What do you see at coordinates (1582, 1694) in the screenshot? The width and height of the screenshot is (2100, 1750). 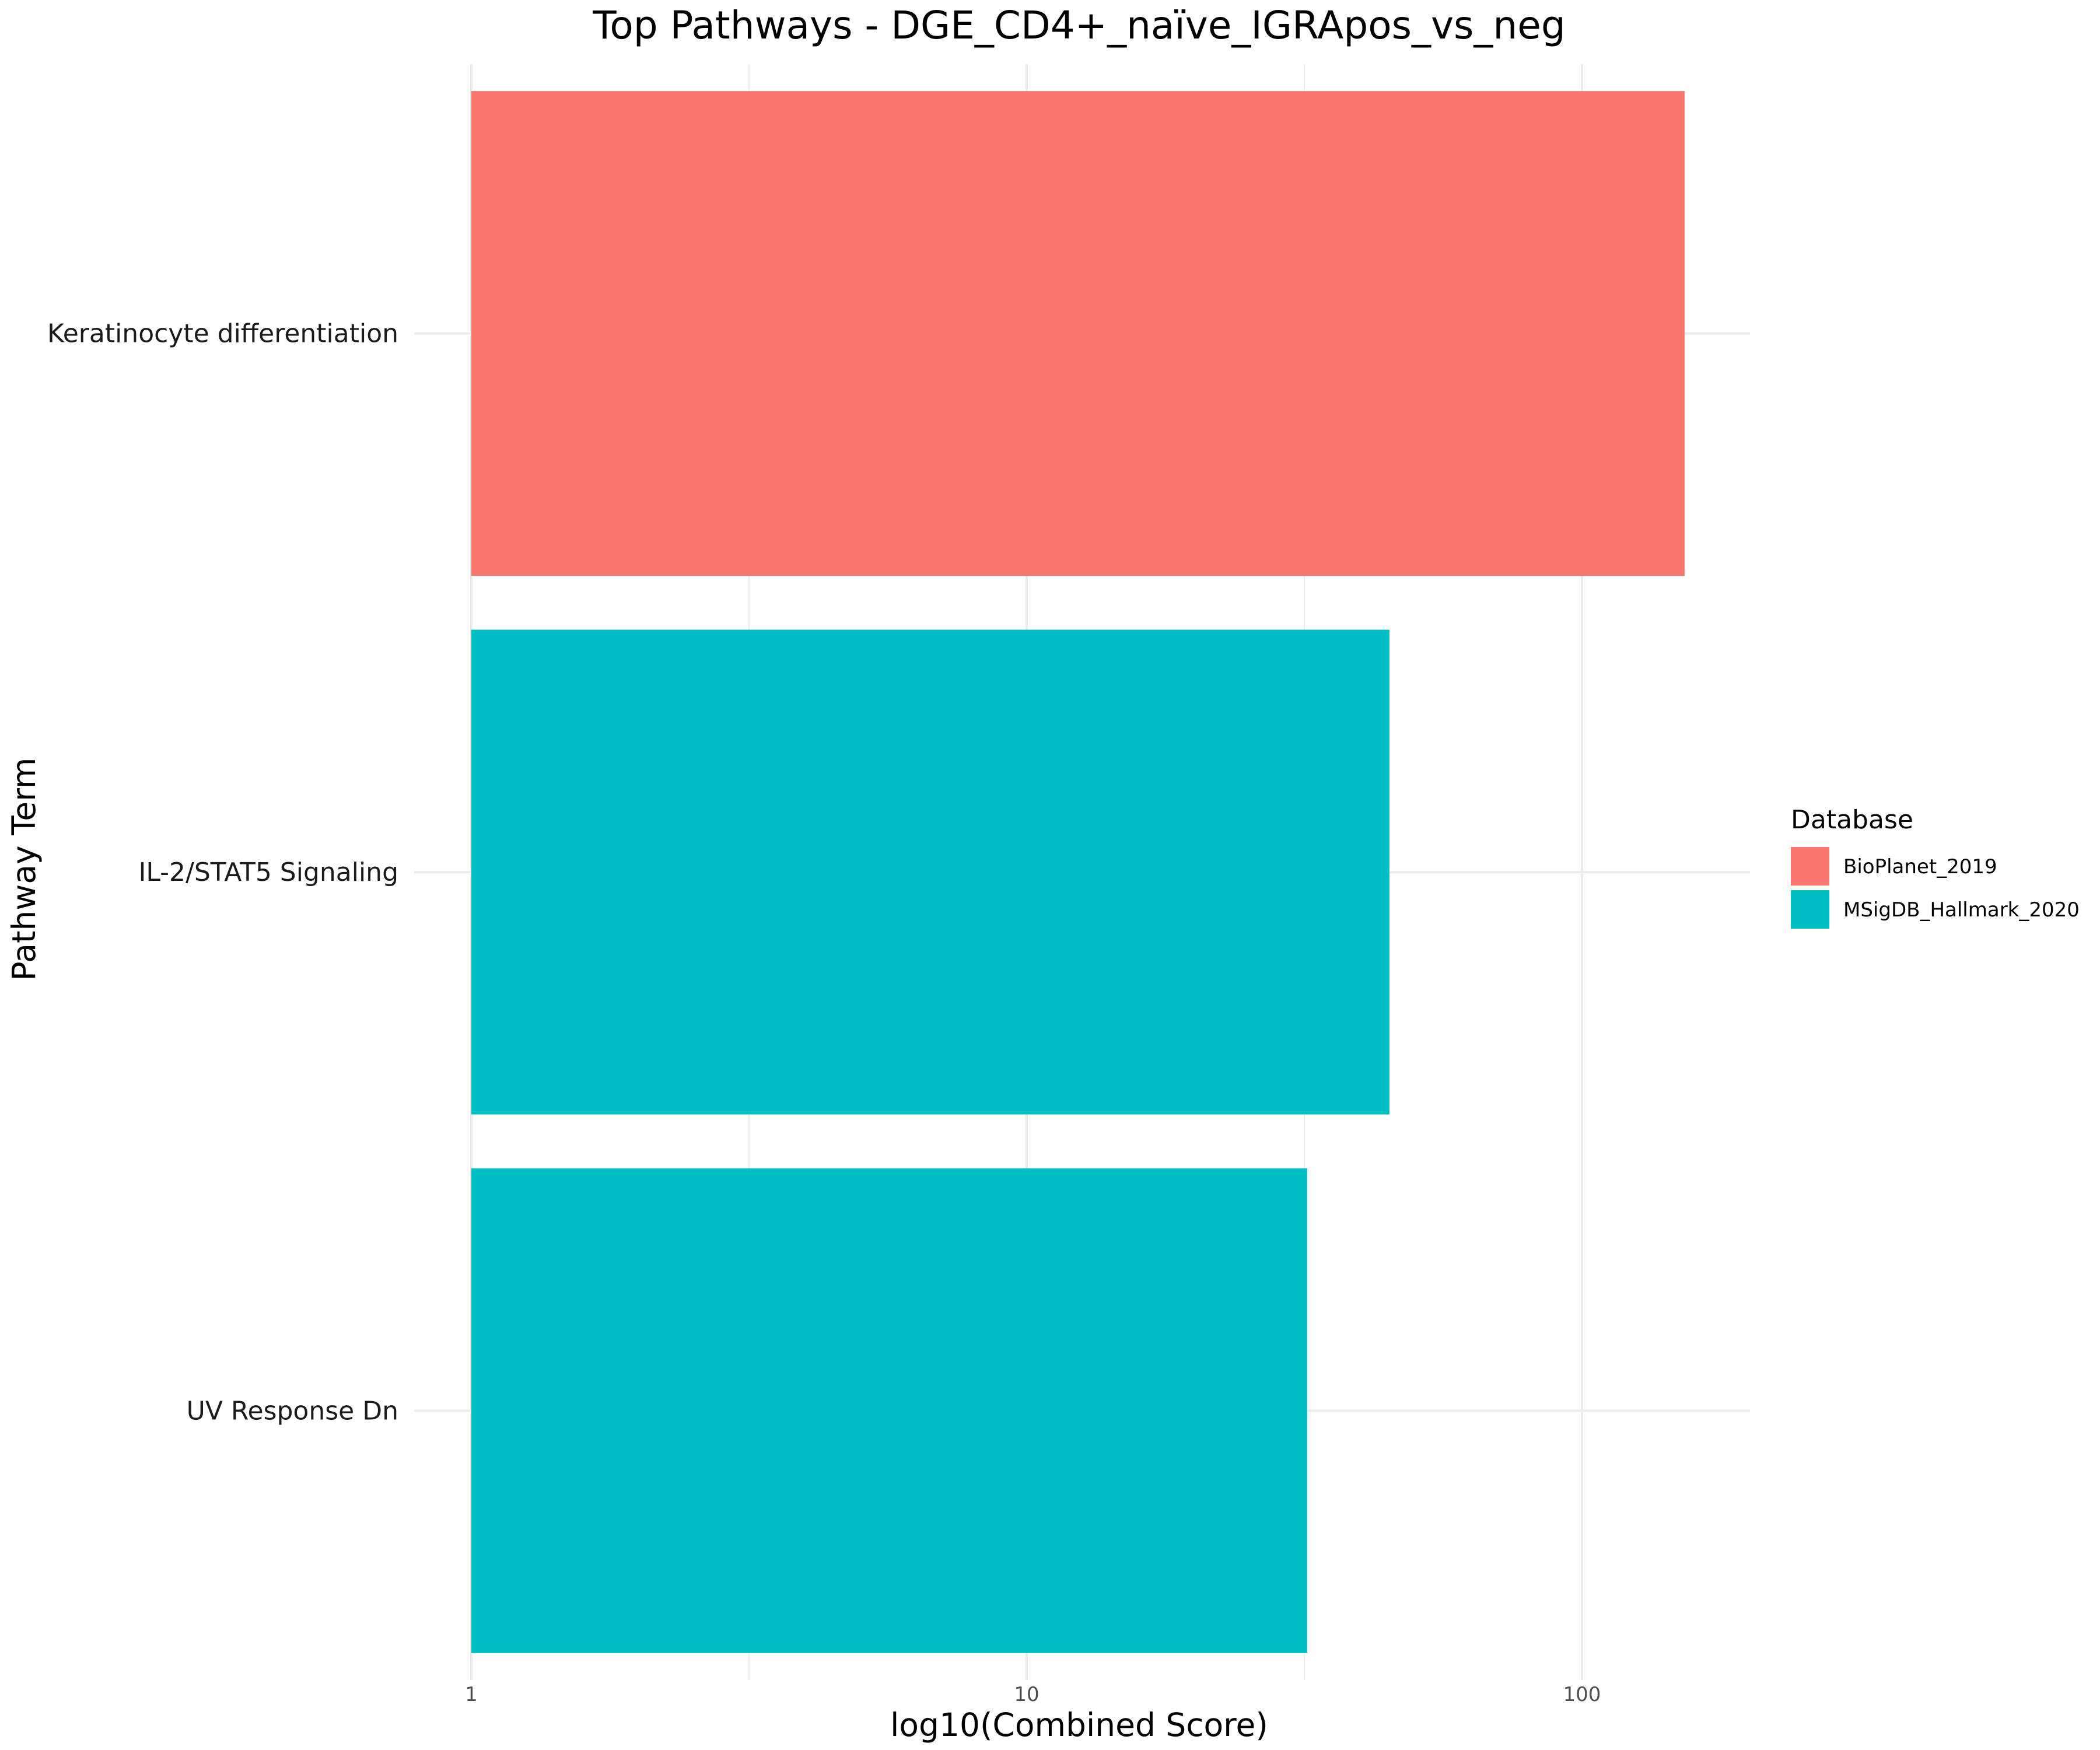 I see `x-tick-label: 100` at bounding box center [1582, 1694].